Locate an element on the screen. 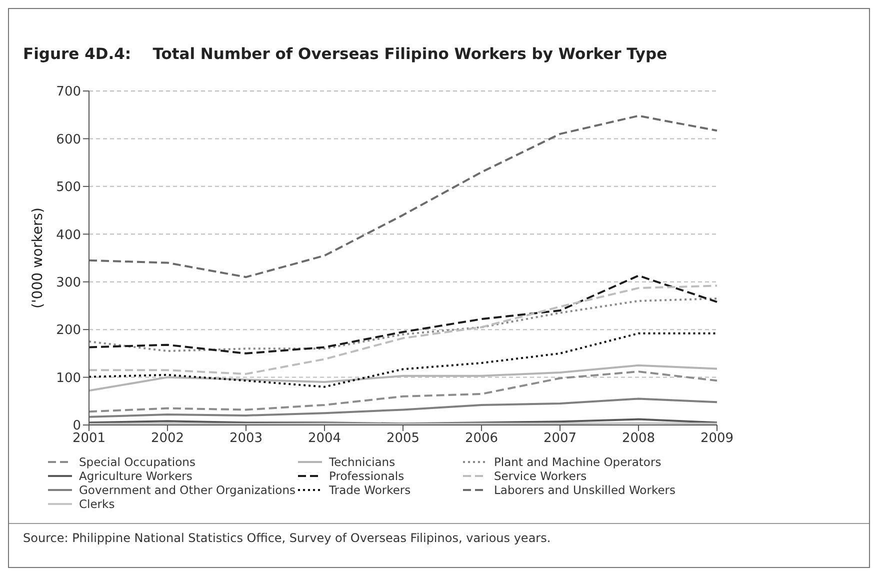 Image resolution: width=881 pixels, height=581 pixels. legend-label: Laborers and Unskilled Workers is located at coordinates (585, 490).